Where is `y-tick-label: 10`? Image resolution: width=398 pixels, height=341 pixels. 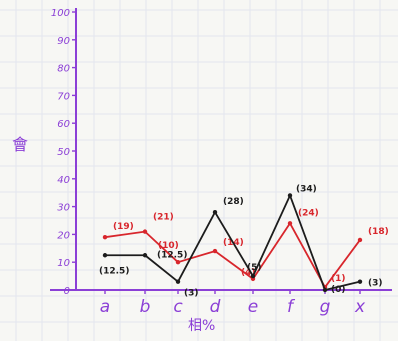
y-tick-label: 10 is located at coordinates (63, 263).